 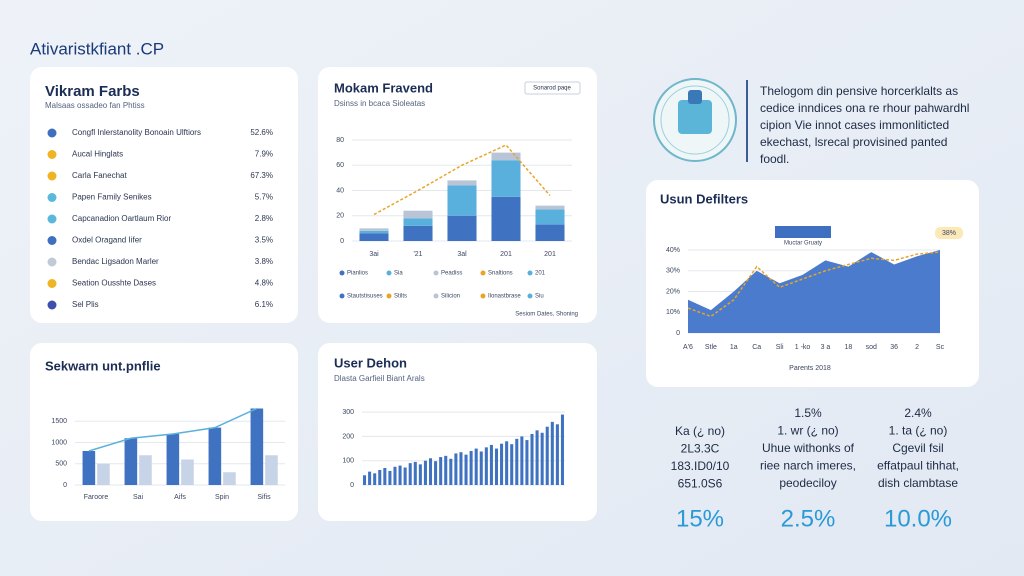 I want to click on stat-line: Uhue withonks of, so click(x=808, y=448).